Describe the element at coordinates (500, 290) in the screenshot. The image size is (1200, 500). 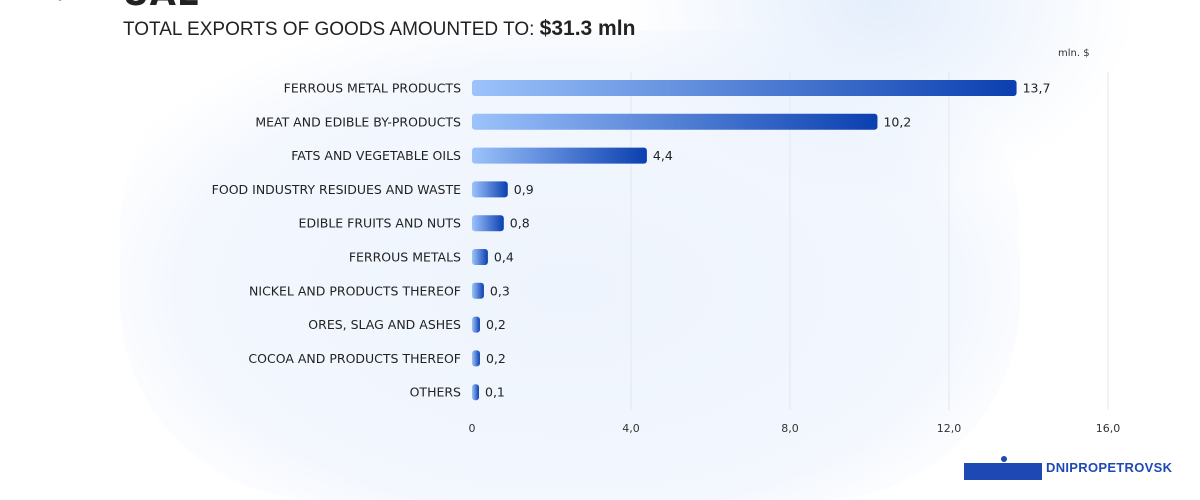
I see `value-label: 0,3` at that location.